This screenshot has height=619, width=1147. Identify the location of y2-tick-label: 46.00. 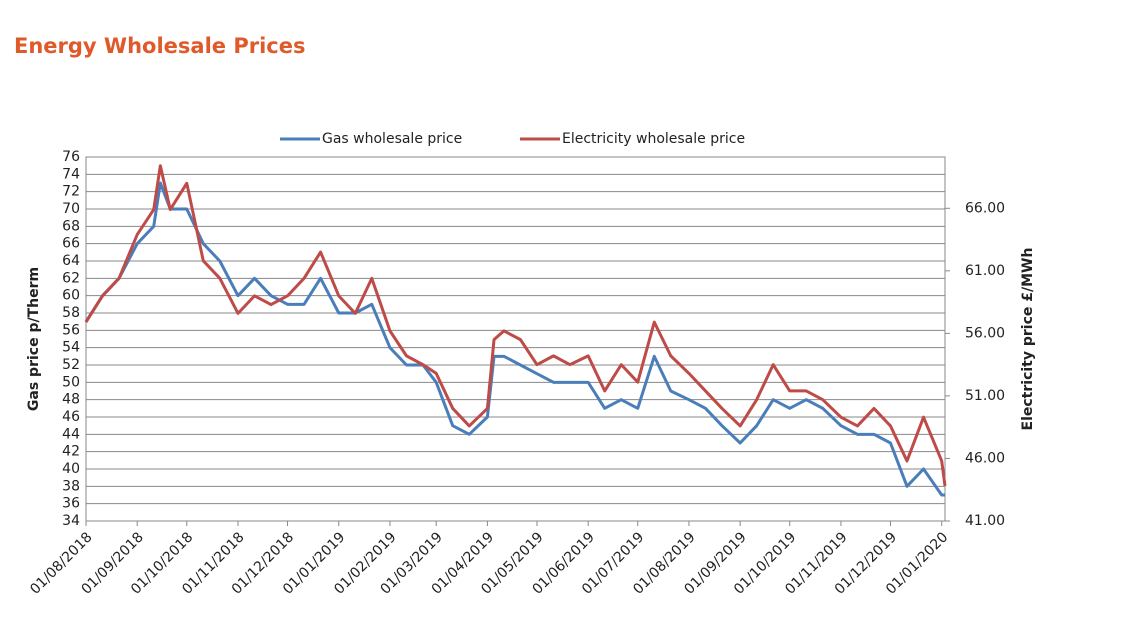
(985, 458).